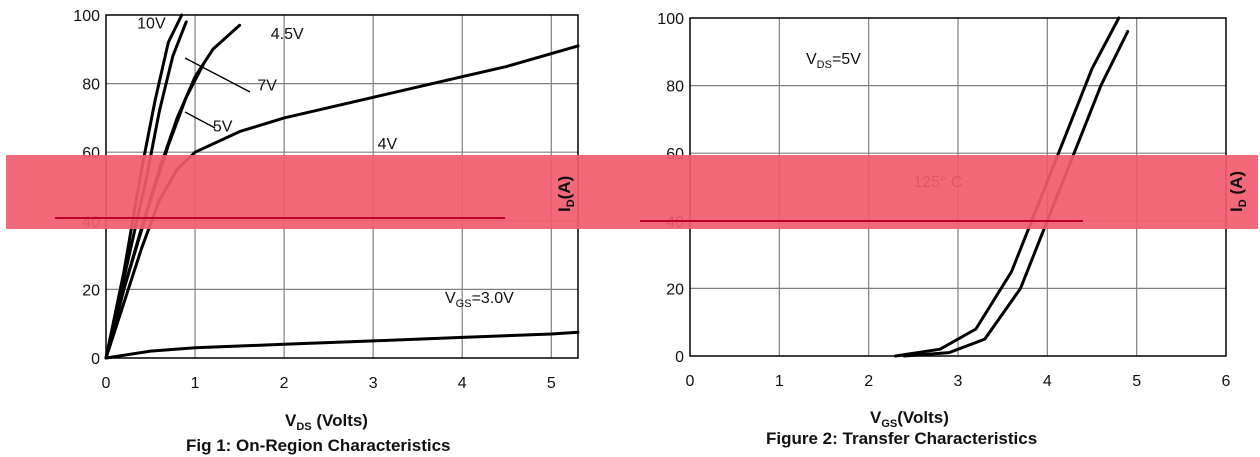 The width and height of the screenshot is (1260, 457). Describe the element at coordinates (91, 290) in the screenshot. I see `chart-1-y-tick-label: 20` at that location.